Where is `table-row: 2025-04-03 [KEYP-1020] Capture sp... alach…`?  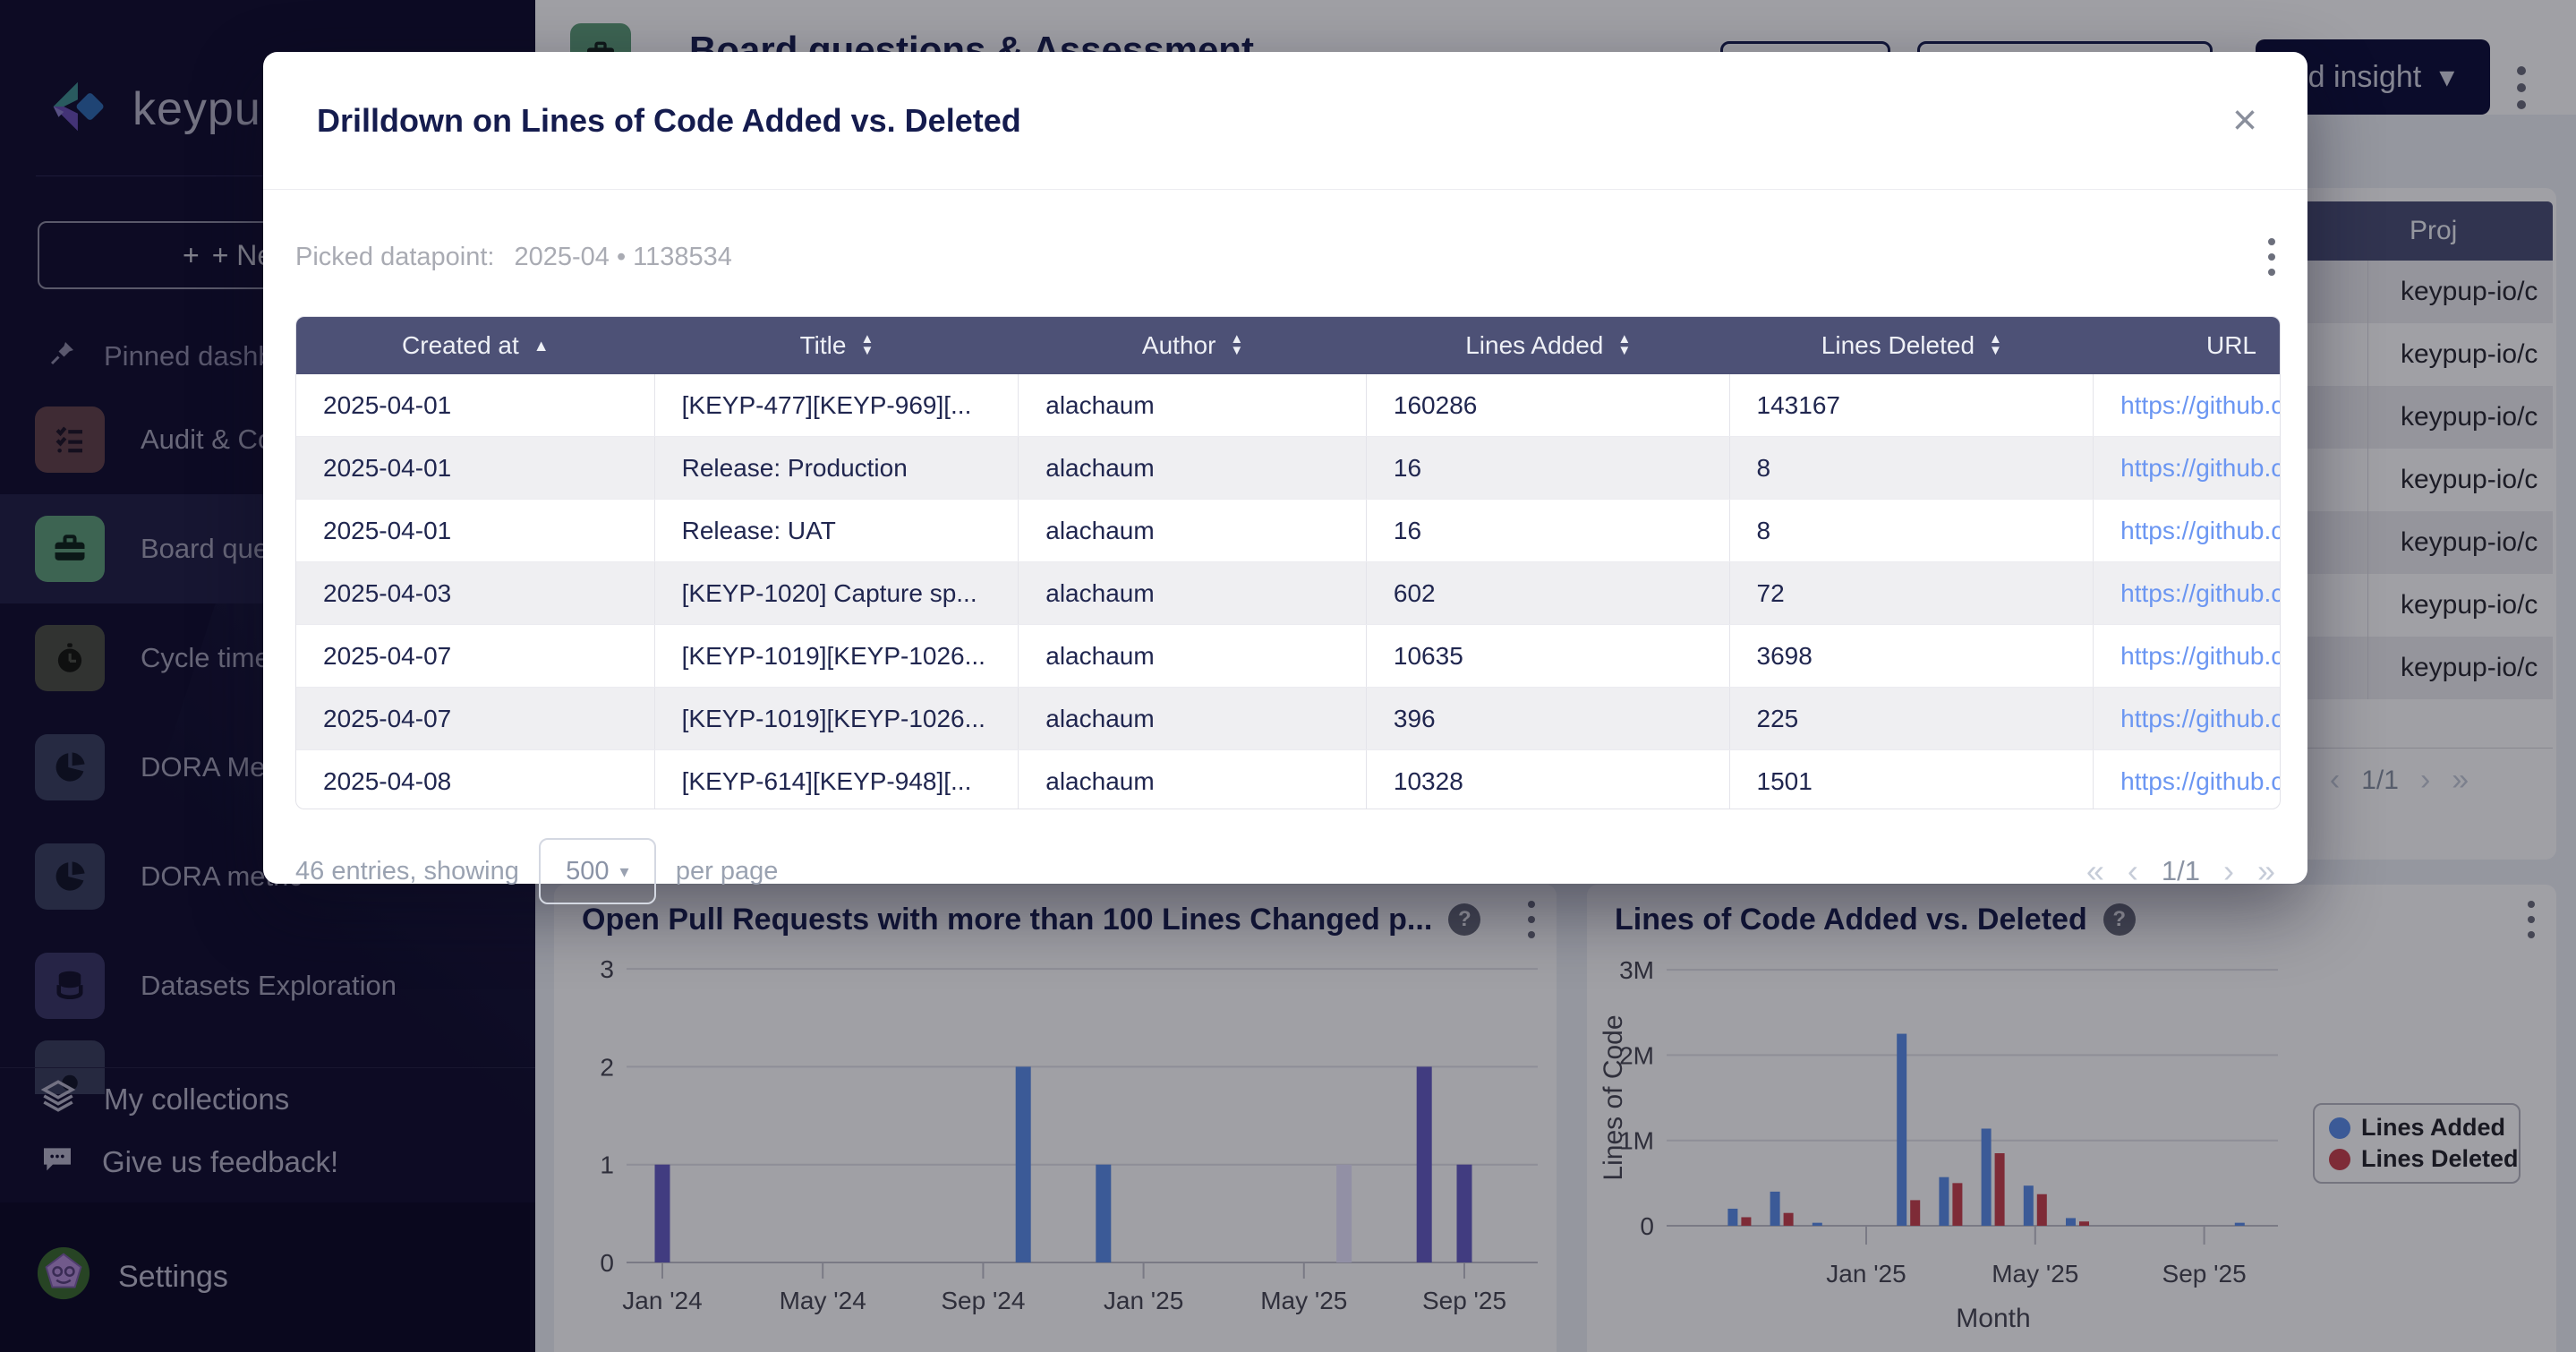
table-row: 2025-04-03 [KEYP-1020] Capture sp... alach… is located at coordinates (1288, 593).